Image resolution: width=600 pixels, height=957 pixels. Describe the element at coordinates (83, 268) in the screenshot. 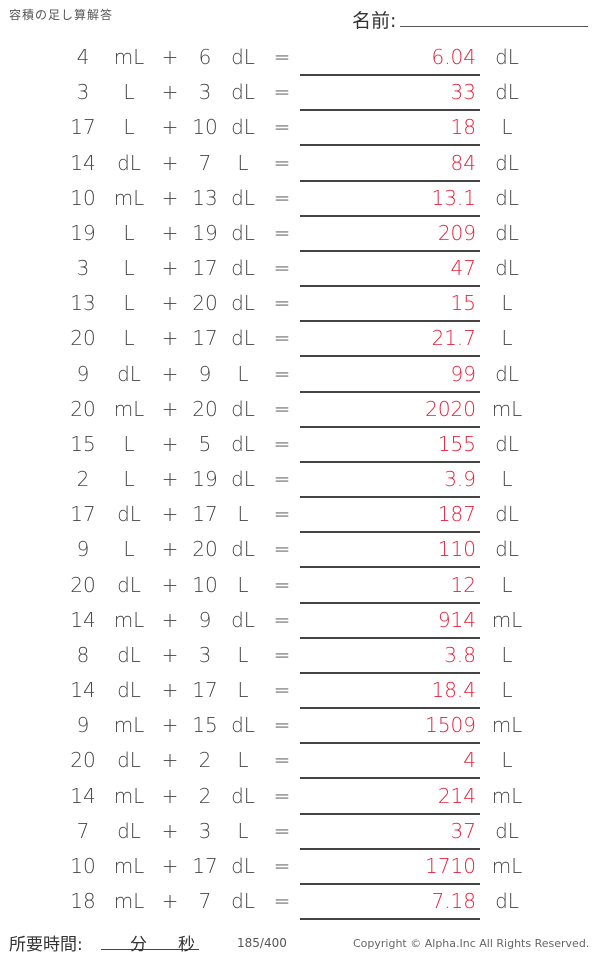

I see `first-number: 3` at that location.